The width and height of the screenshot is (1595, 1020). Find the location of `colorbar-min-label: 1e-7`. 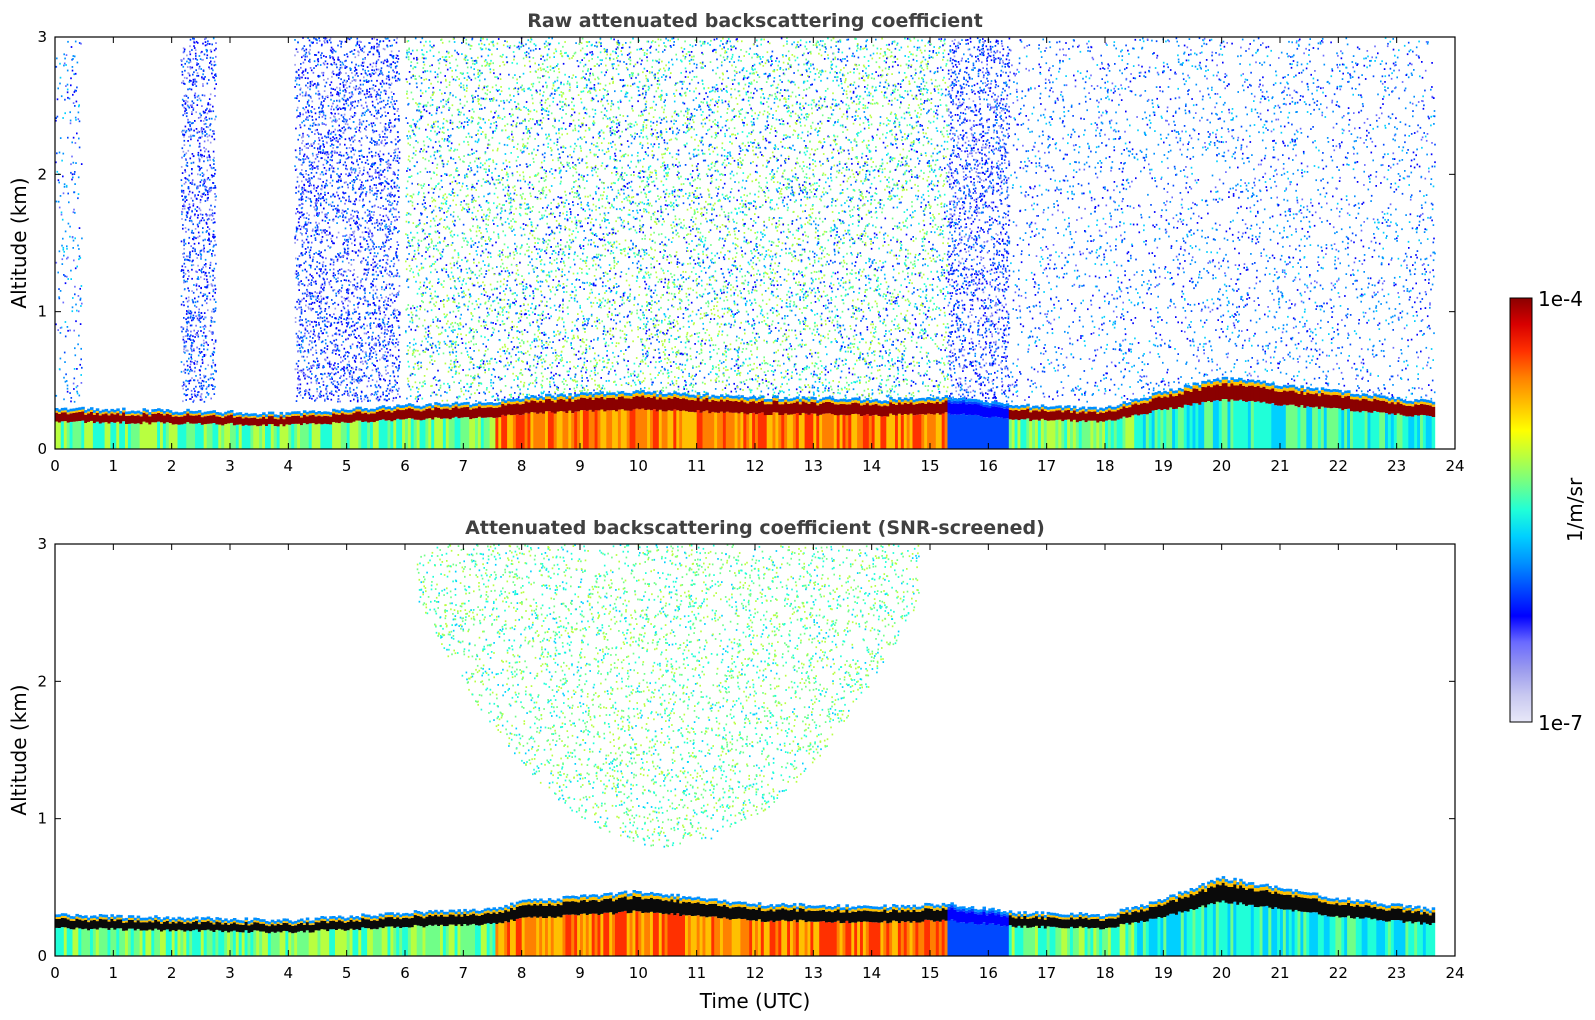

colorbar-min-label: 1e-7 is located at coordinates (1560, 723).